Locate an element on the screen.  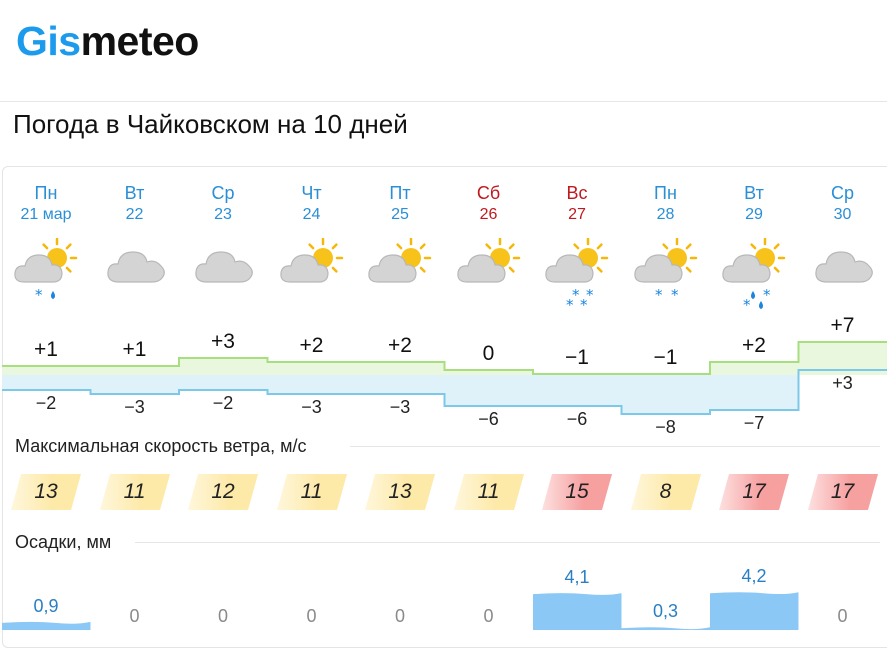
wind-badge-9: 17 is located at coordinates (843, 492).